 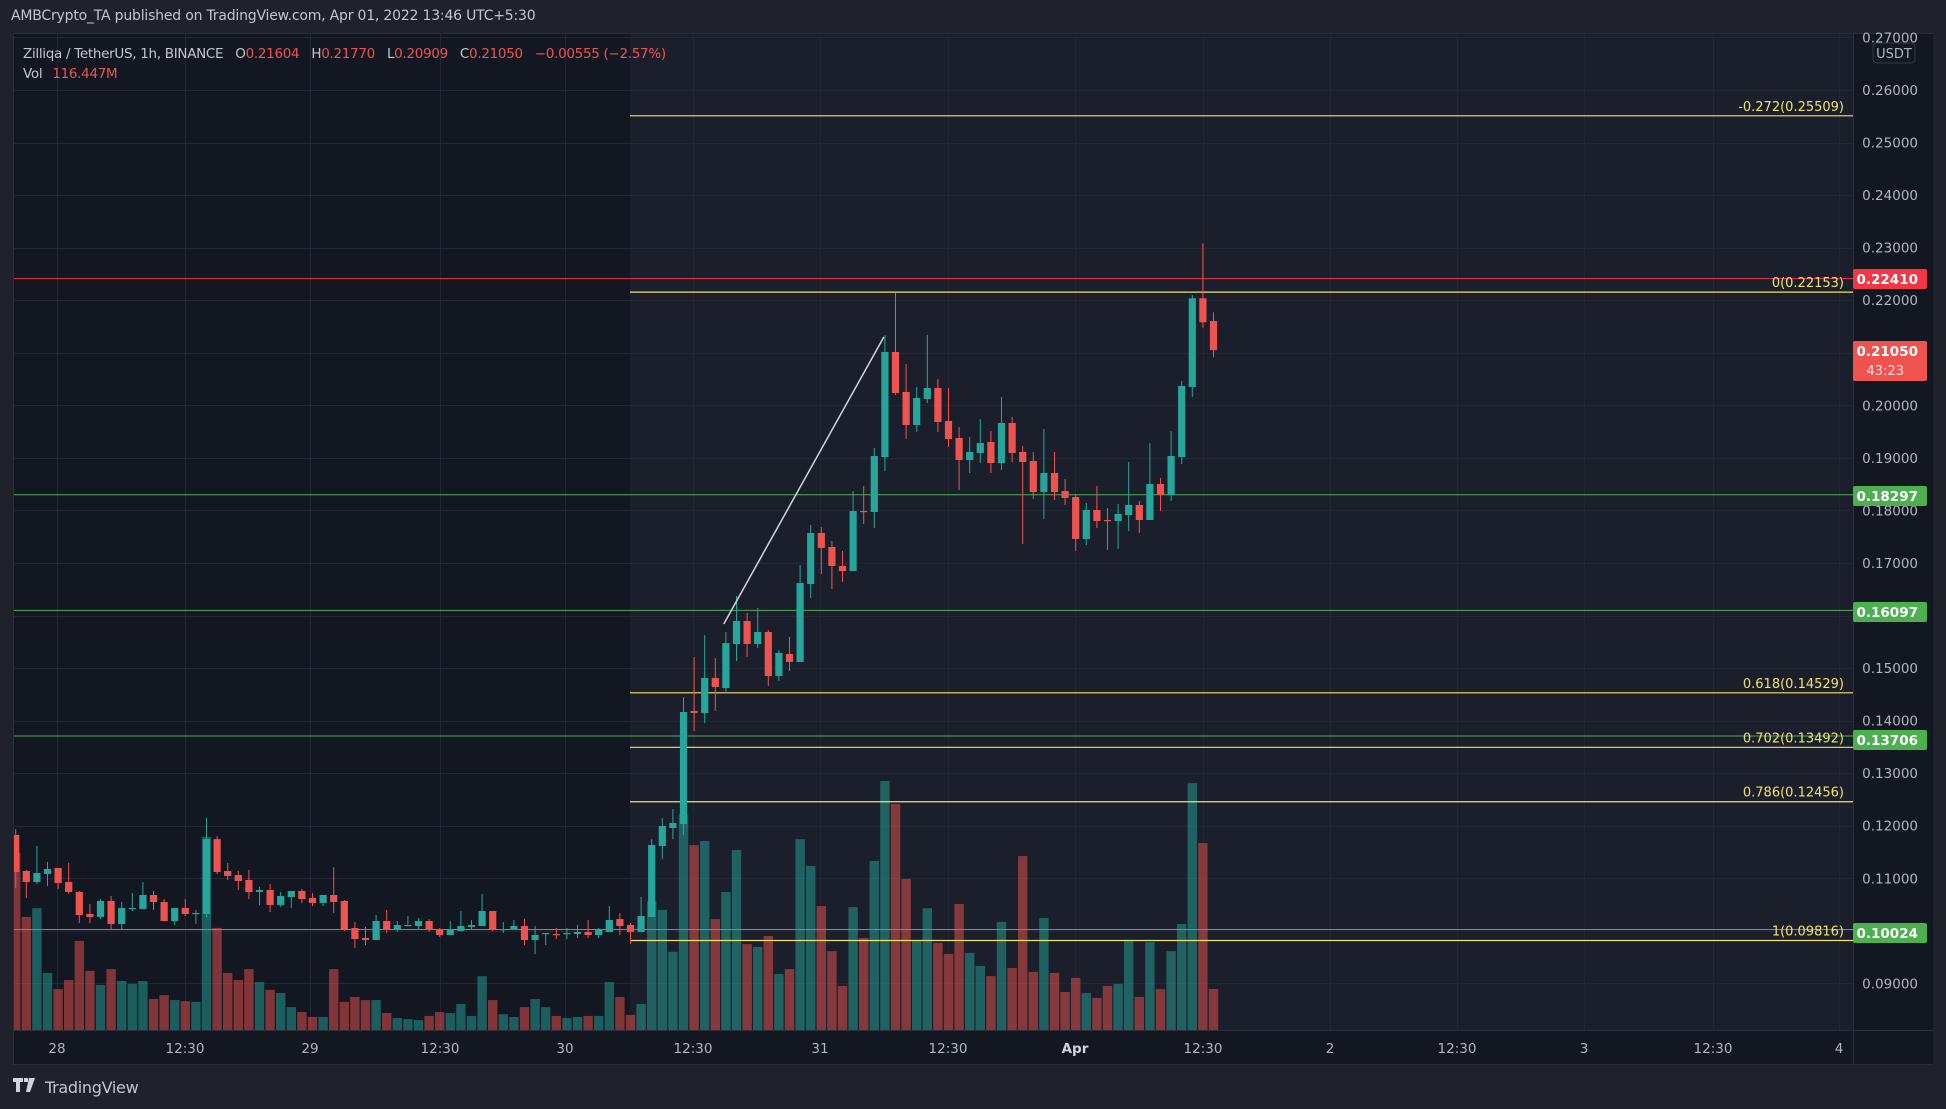 I want to click on price-tick: 0.15000, so click(x=1890, y=669).